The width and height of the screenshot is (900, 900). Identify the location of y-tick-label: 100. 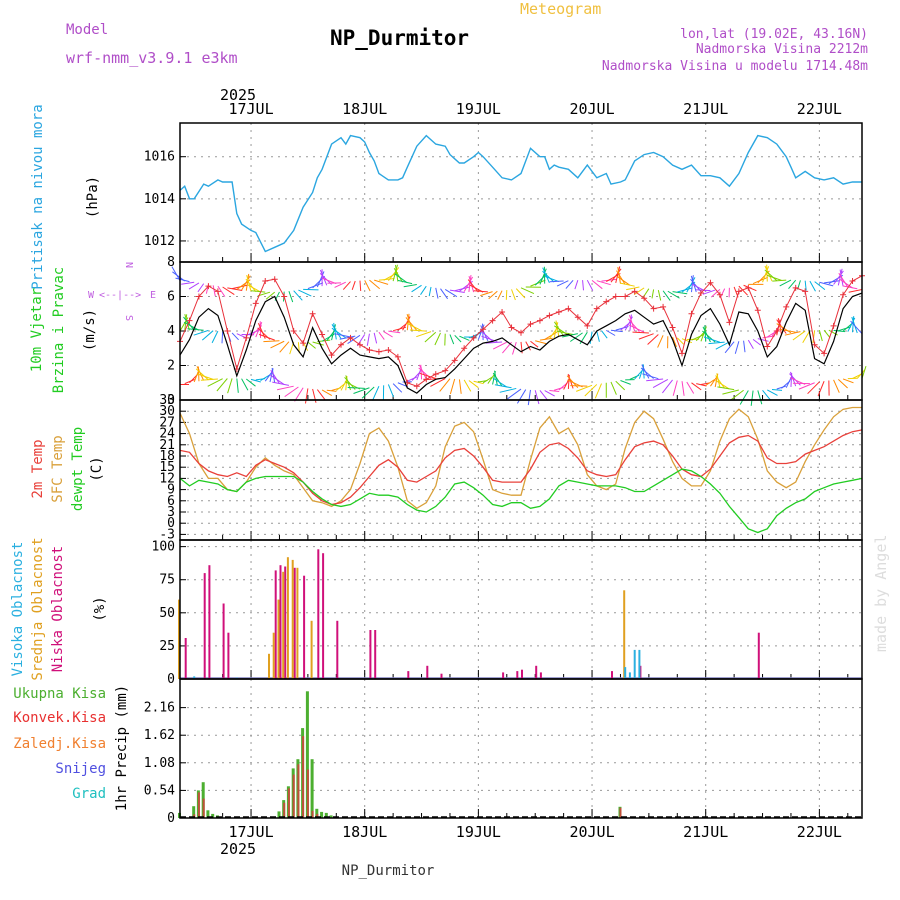
(163, 547).